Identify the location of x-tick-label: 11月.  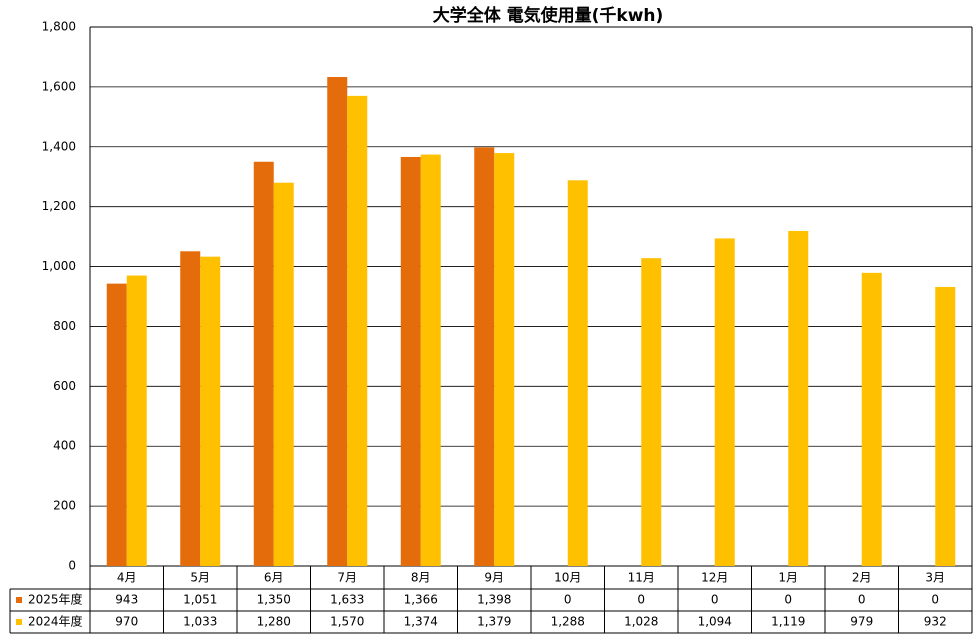
(641, 578).